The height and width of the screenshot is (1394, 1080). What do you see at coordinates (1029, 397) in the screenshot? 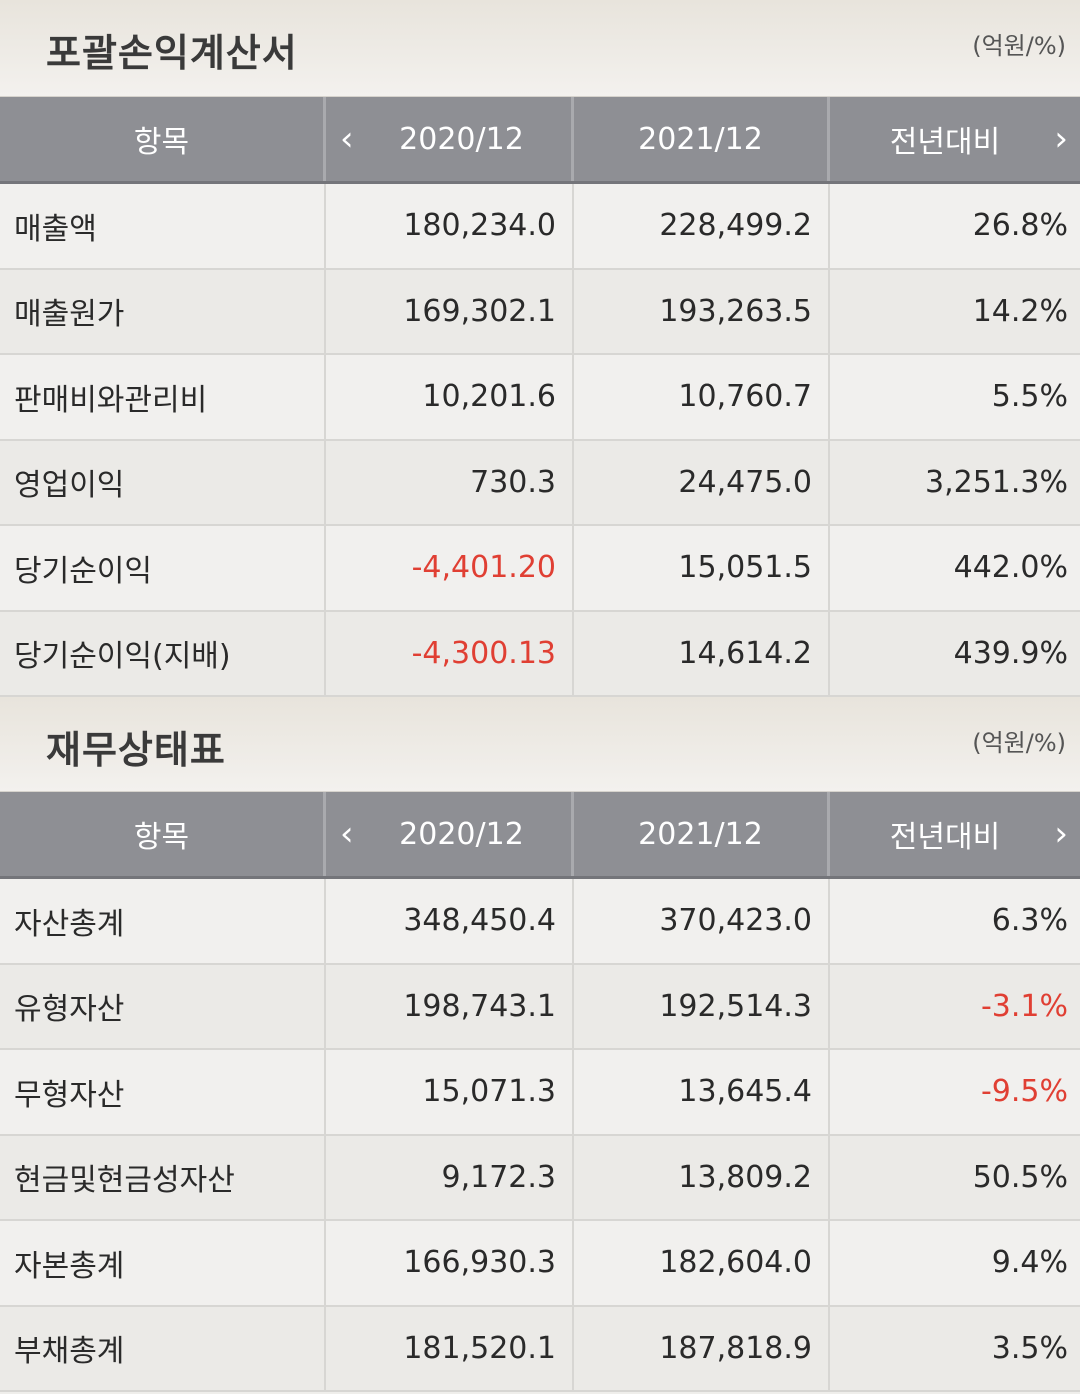
I see `value-yoy: 5.5%` at bounding box center [1029, 397].